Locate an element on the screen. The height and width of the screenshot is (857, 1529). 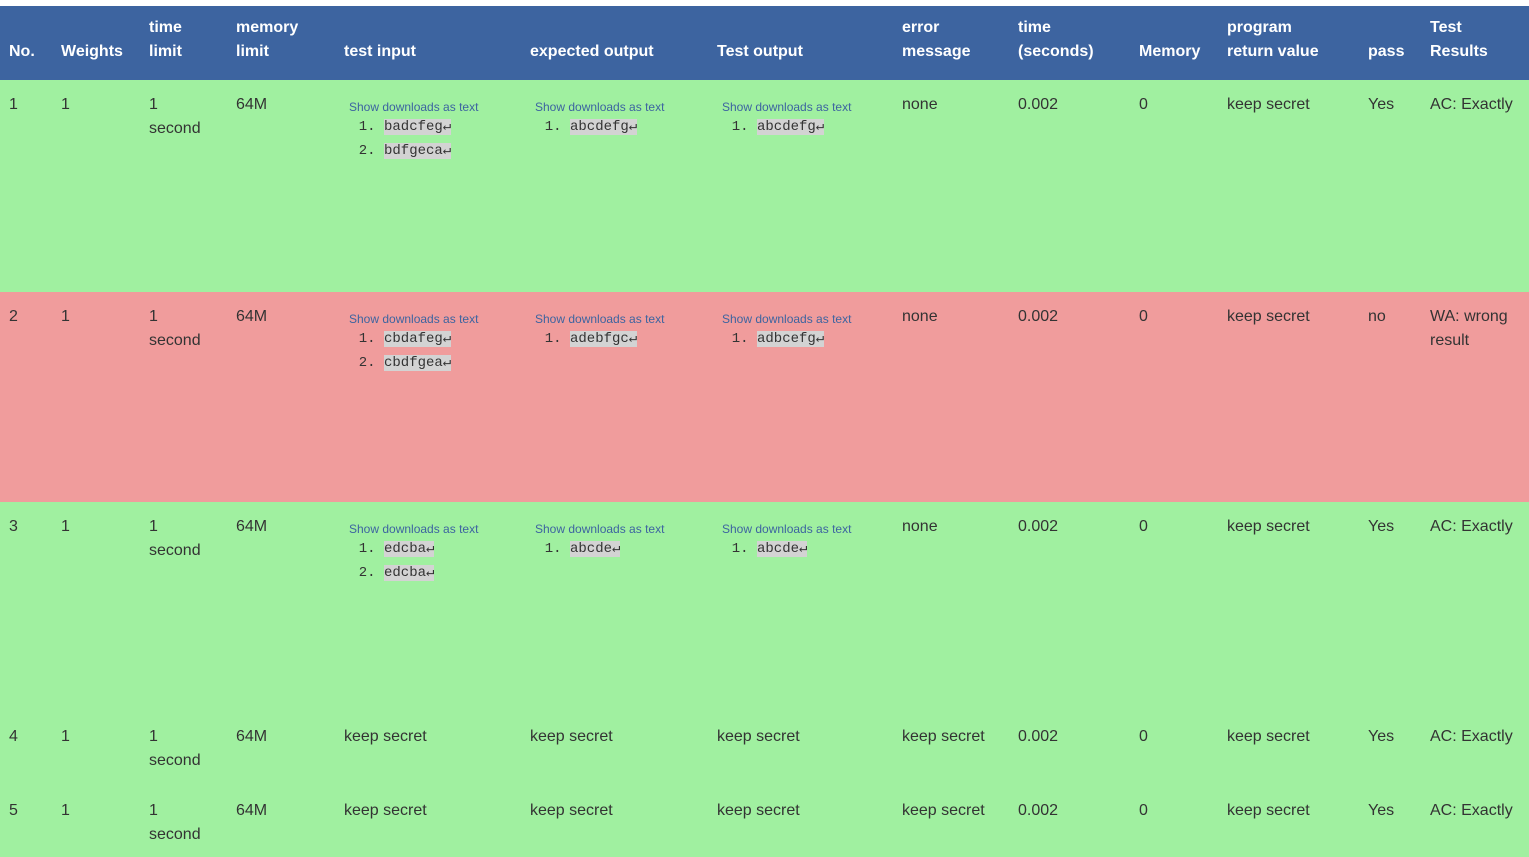
data-item: cbdfgea↵ is located at coordinates (448, 363).